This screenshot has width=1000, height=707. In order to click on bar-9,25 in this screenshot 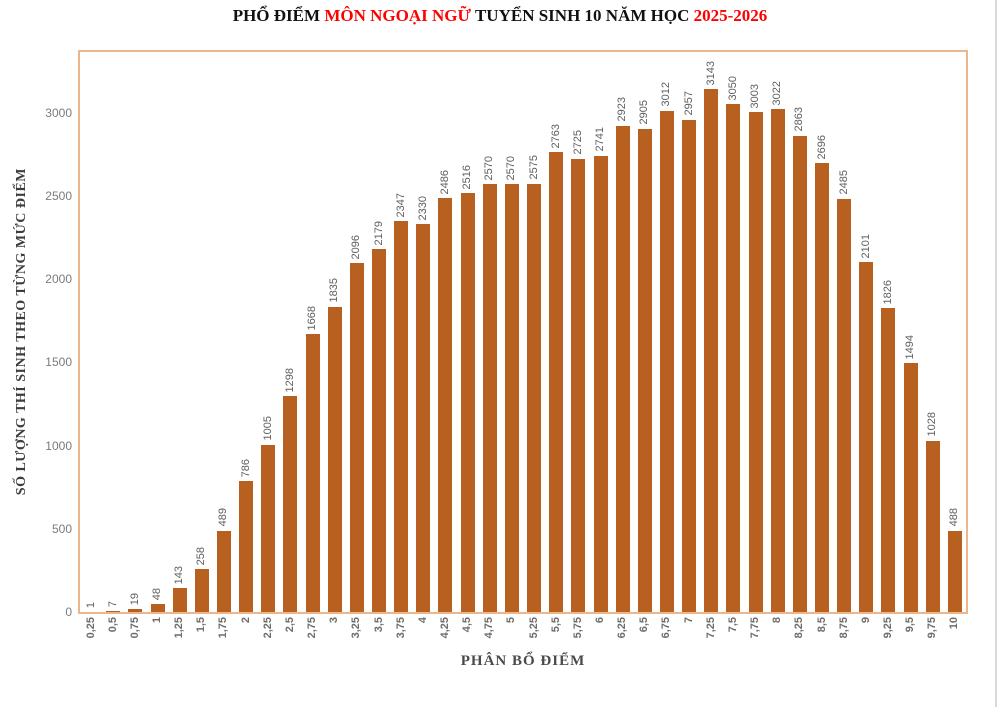, I will do `click(888, 460)`.